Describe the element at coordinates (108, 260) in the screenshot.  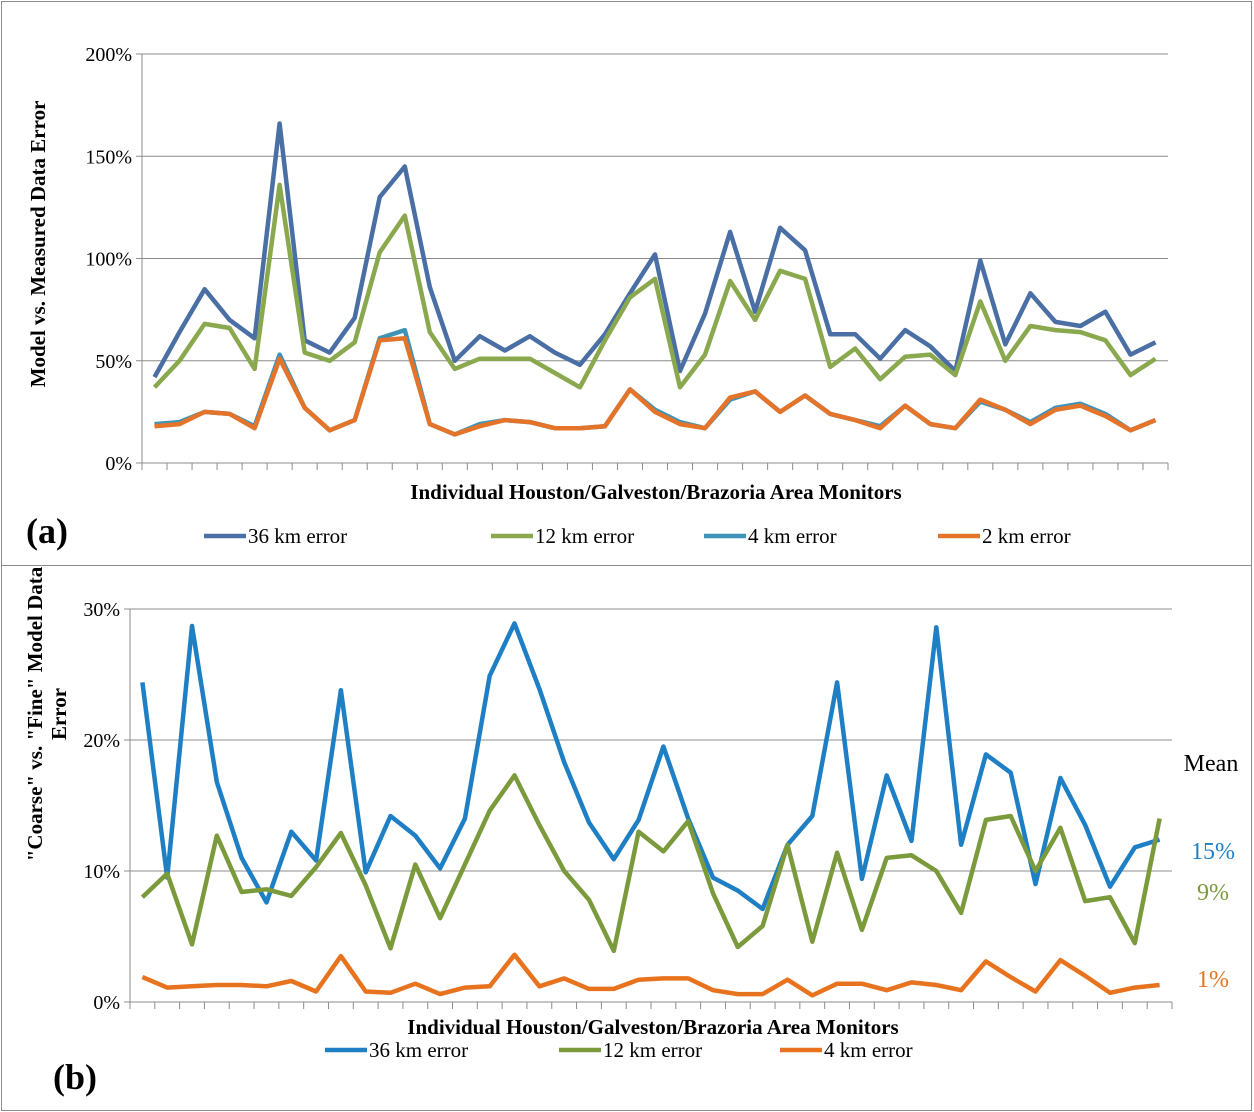
I see `y-tick-label: 100%` at that location.